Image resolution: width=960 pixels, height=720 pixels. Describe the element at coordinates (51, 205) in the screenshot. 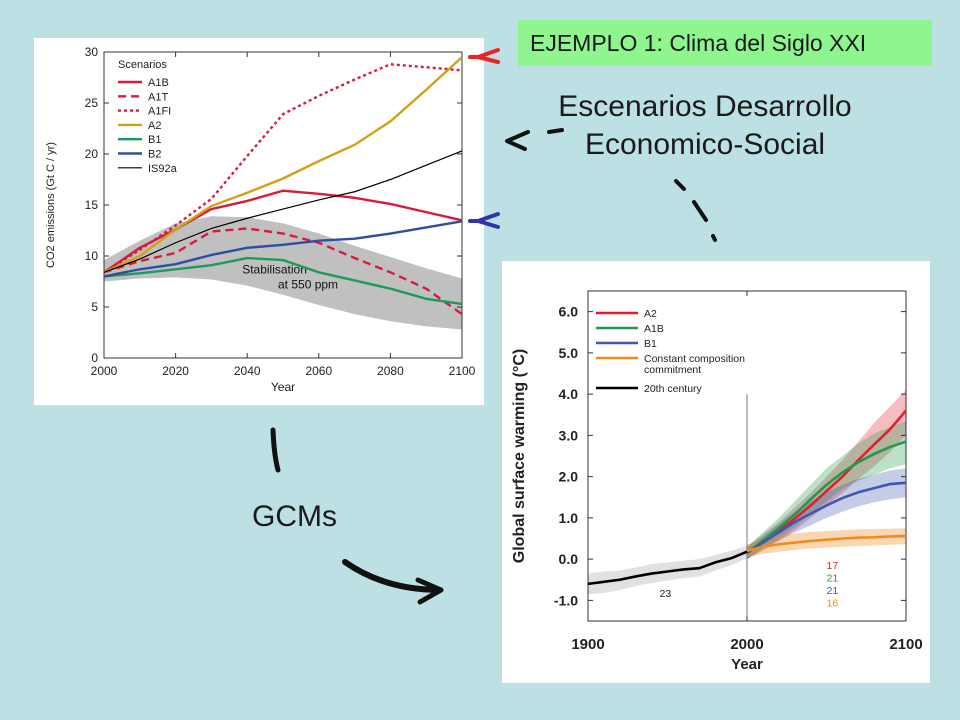

I see `y-axis-label: CO2 emissions (Gt C / yr)` at that location.